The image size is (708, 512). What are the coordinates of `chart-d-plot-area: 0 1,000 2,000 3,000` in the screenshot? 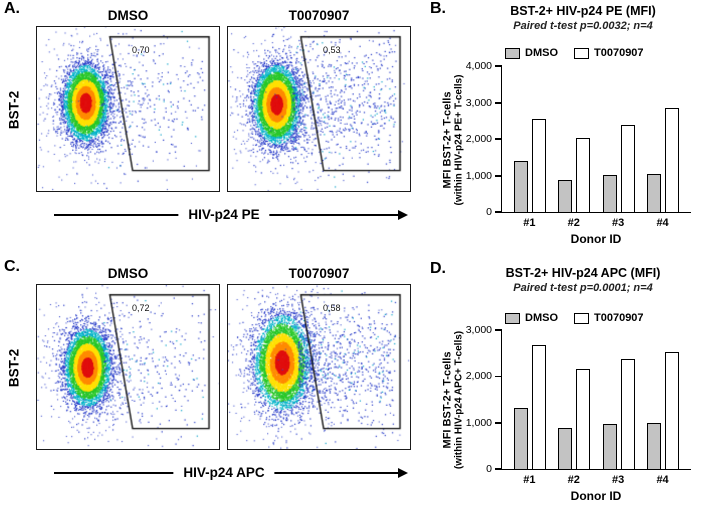 It's located at (578, 399).